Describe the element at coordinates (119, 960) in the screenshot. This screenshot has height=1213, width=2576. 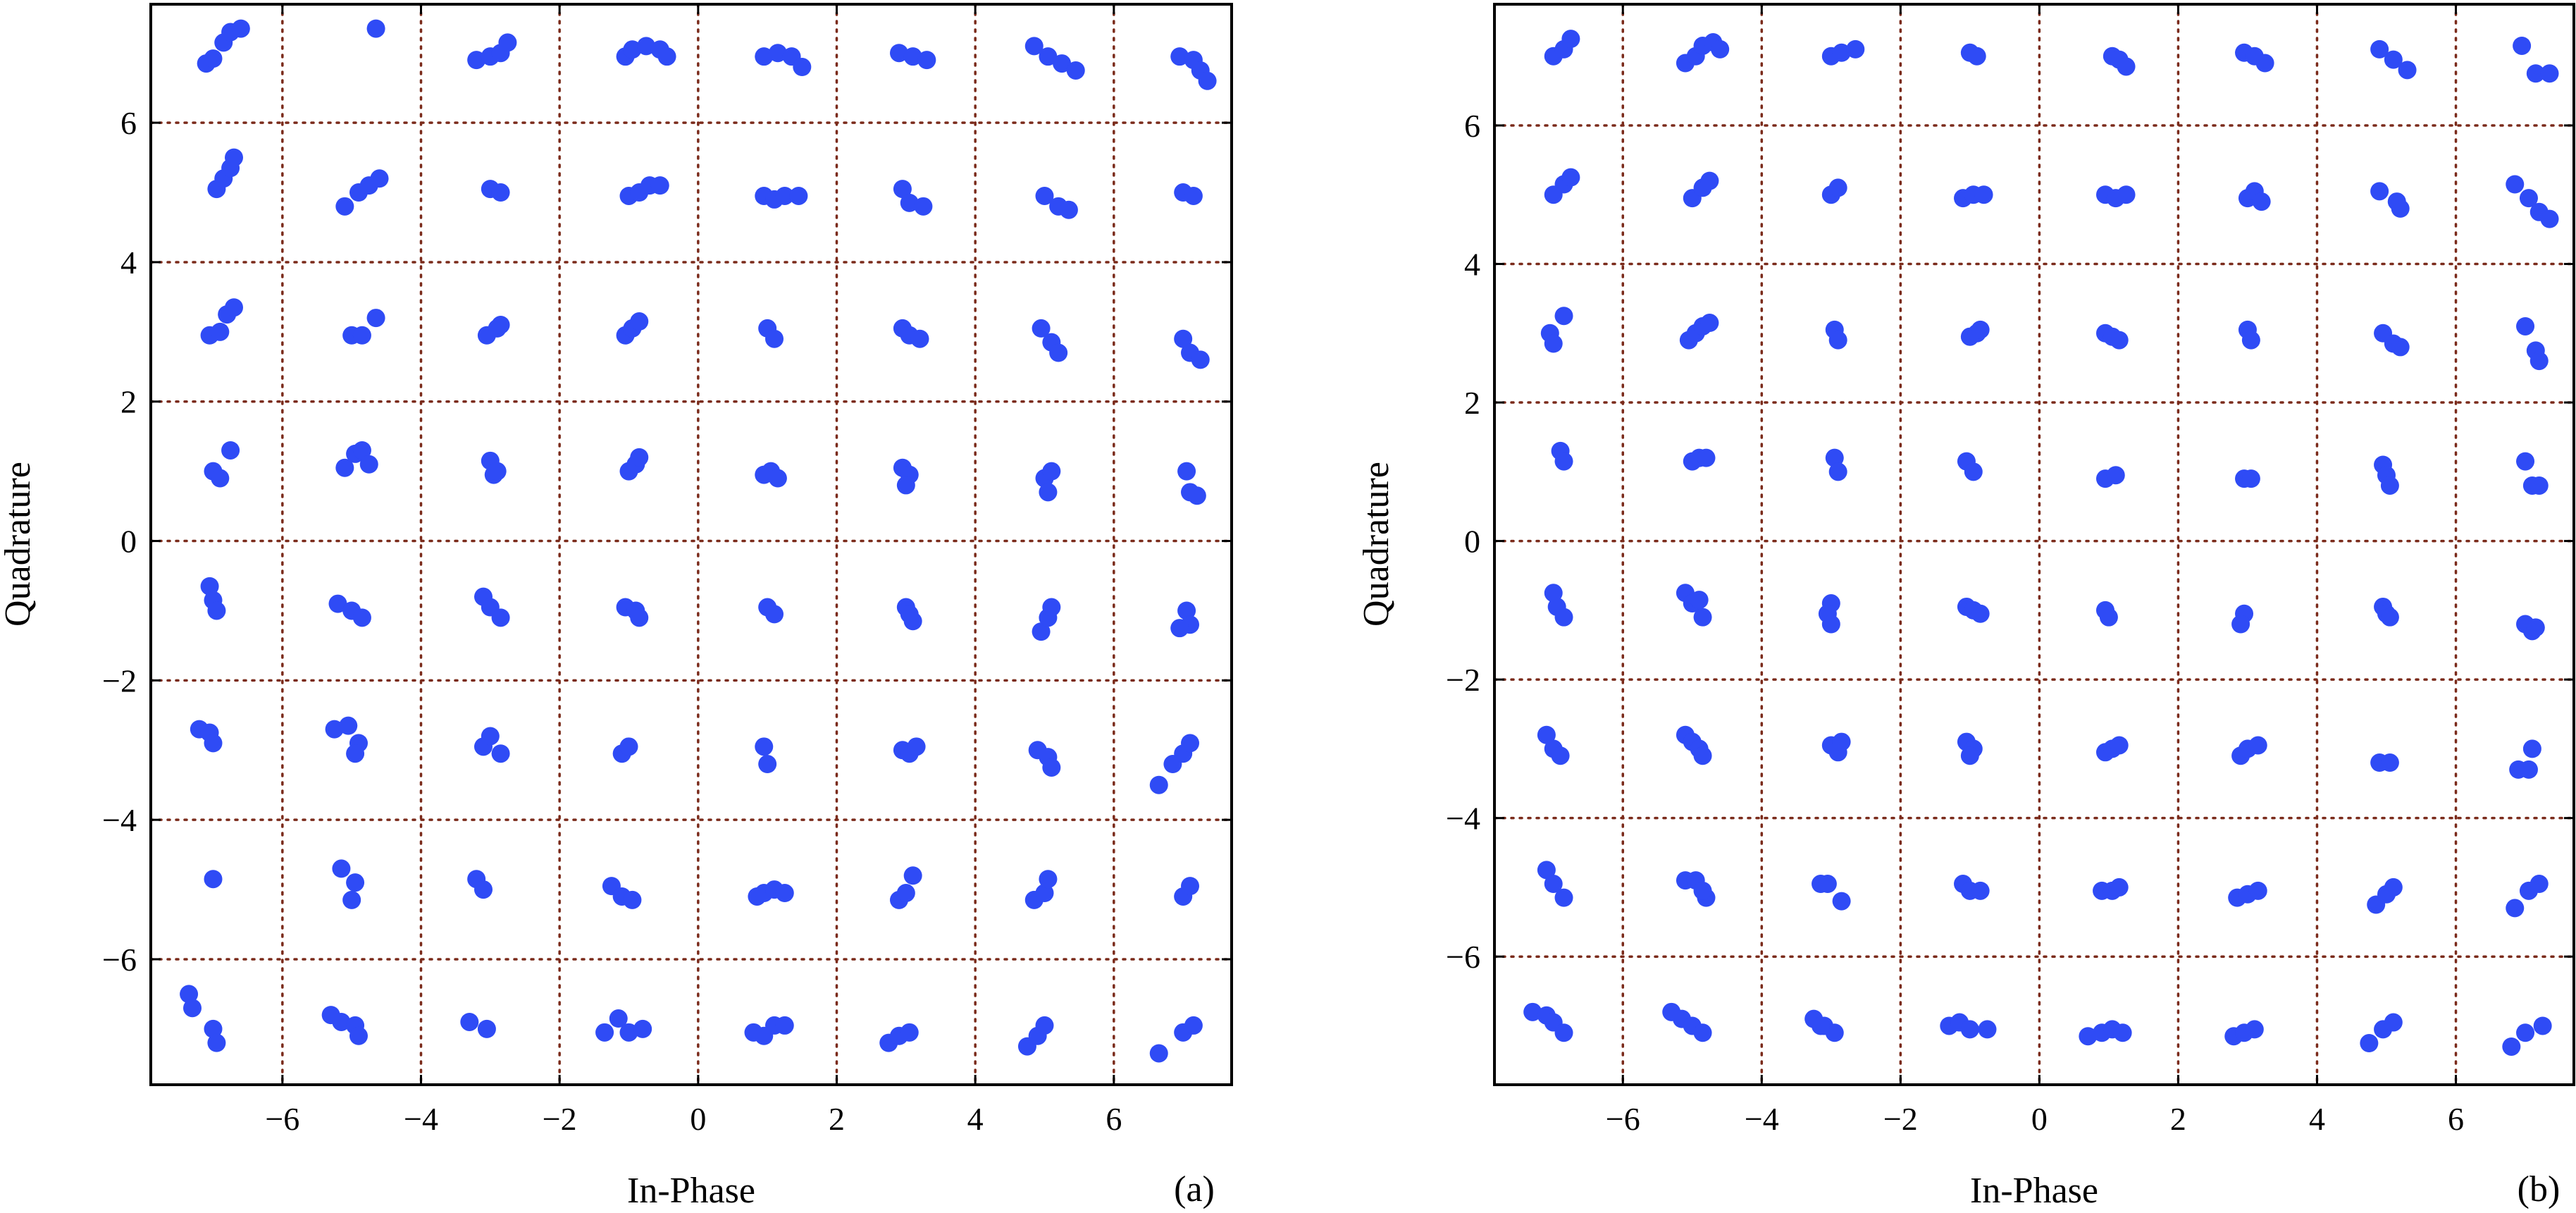
I see `panel-a-ytick-label: −6` at that location.